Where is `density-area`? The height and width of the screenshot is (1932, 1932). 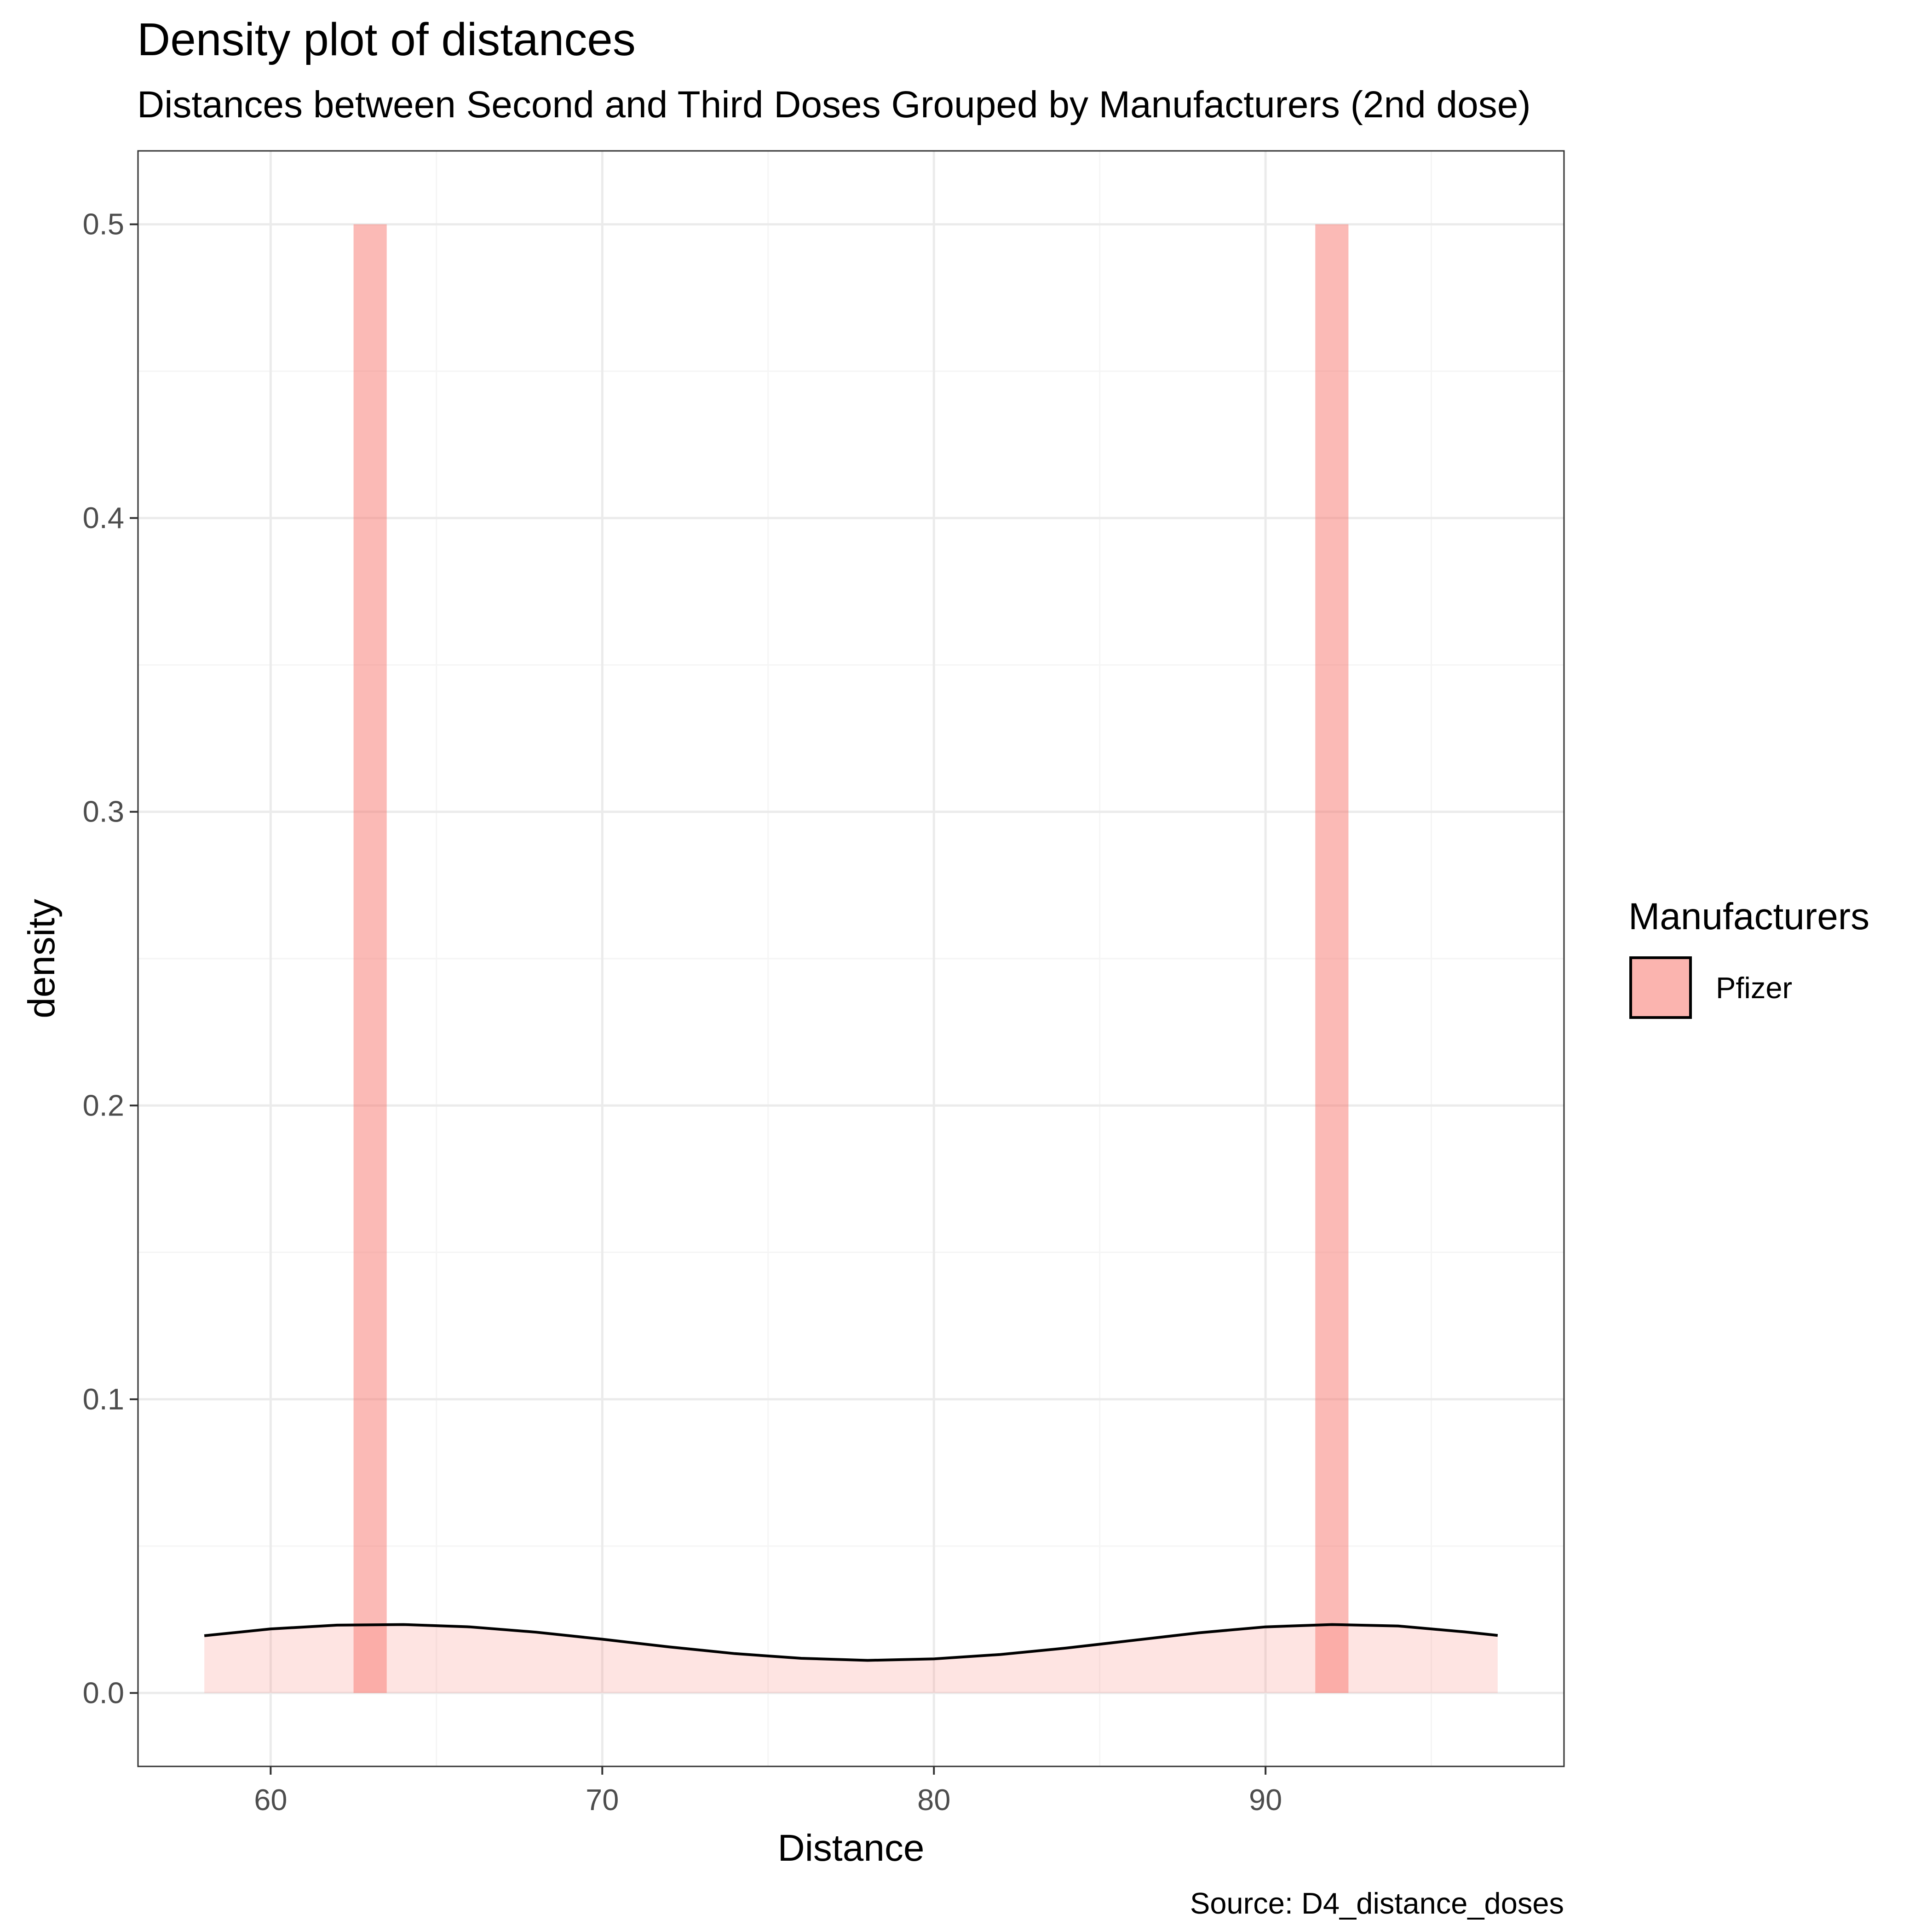 density-area is located at coordinates (851, 1658).